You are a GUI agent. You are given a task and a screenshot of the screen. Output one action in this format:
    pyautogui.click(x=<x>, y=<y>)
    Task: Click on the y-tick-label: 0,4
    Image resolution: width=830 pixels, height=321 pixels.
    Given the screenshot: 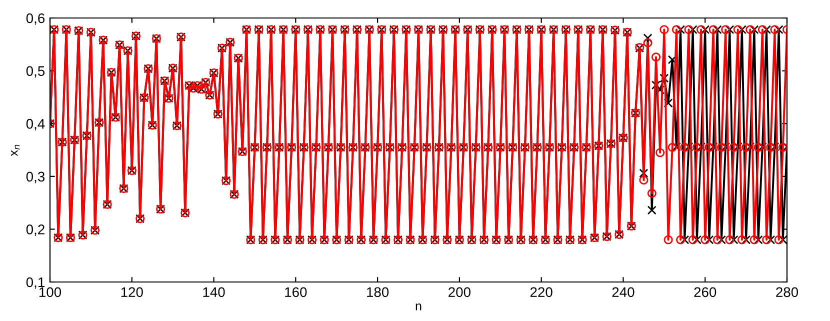 What is the action you would take?
    pyautogui.click(x=35, y=124)
    